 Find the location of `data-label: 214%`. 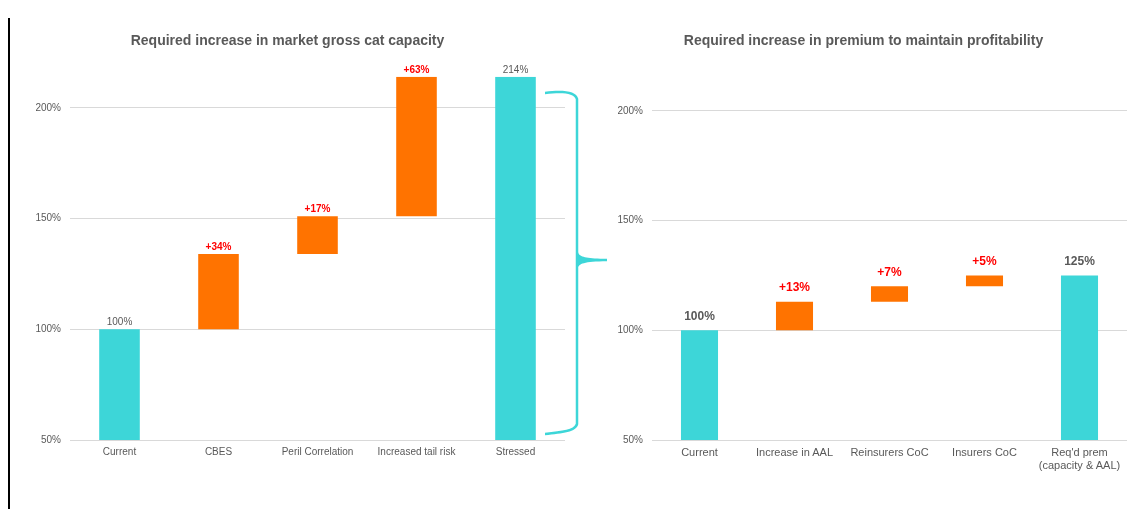

data-label: 214% is located at coordinates (515, 69).